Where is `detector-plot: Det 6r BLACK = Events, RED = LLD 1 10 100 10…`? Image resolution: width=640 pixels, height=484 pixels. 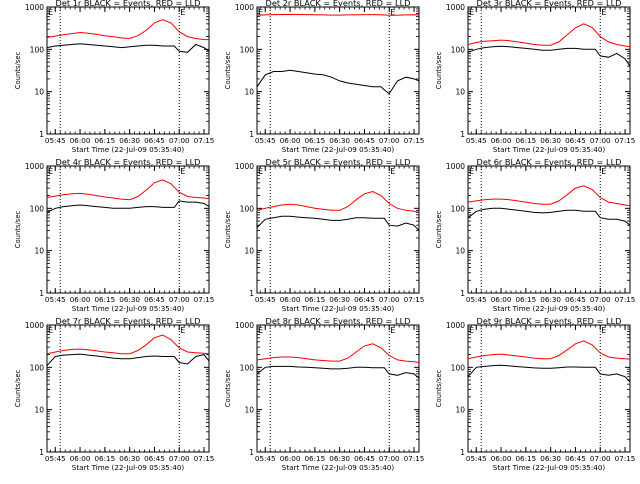
detector-plot: Det 6r BLACK = Events, RED = LLD 1 10 100 10… is located at coordinates (535, 235).